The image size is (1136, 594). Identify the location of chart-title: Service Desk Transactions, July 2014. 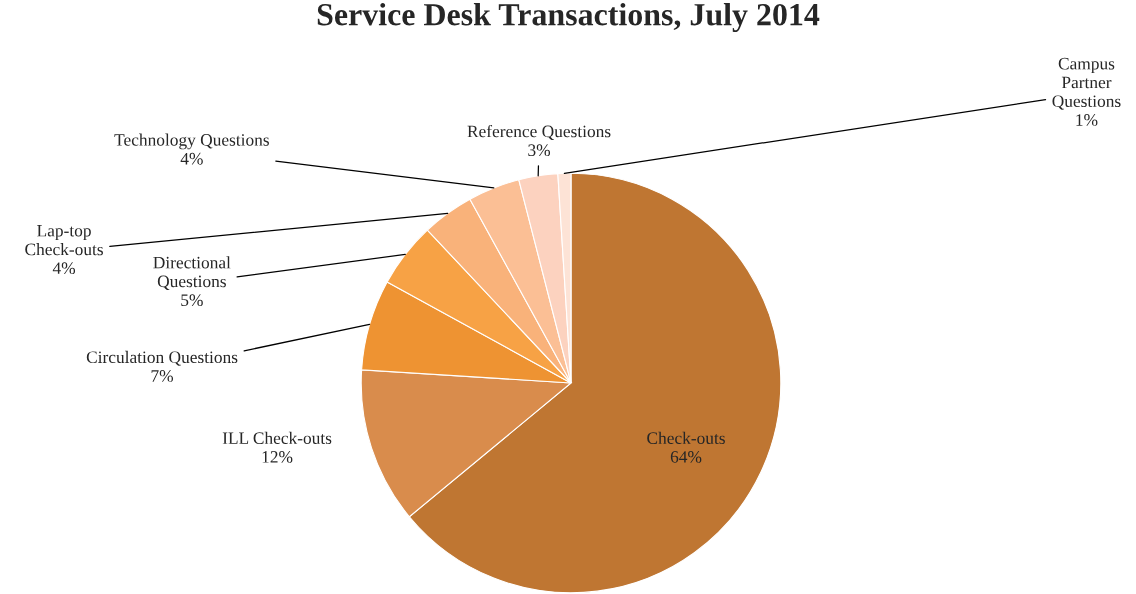
(568, 17).